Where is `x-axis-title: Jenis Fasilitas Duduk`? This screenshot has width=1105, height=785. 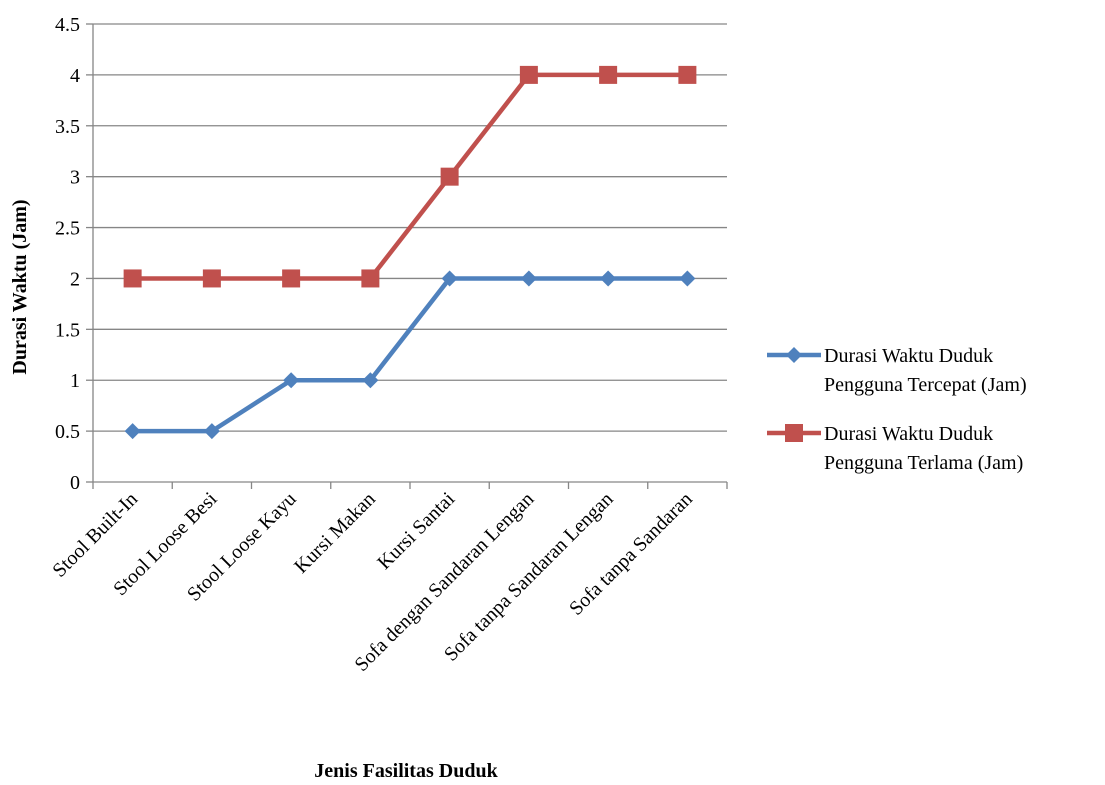 x-axis-title: Jenis Fasilitas Duduk is located at coordinates (406, 771).